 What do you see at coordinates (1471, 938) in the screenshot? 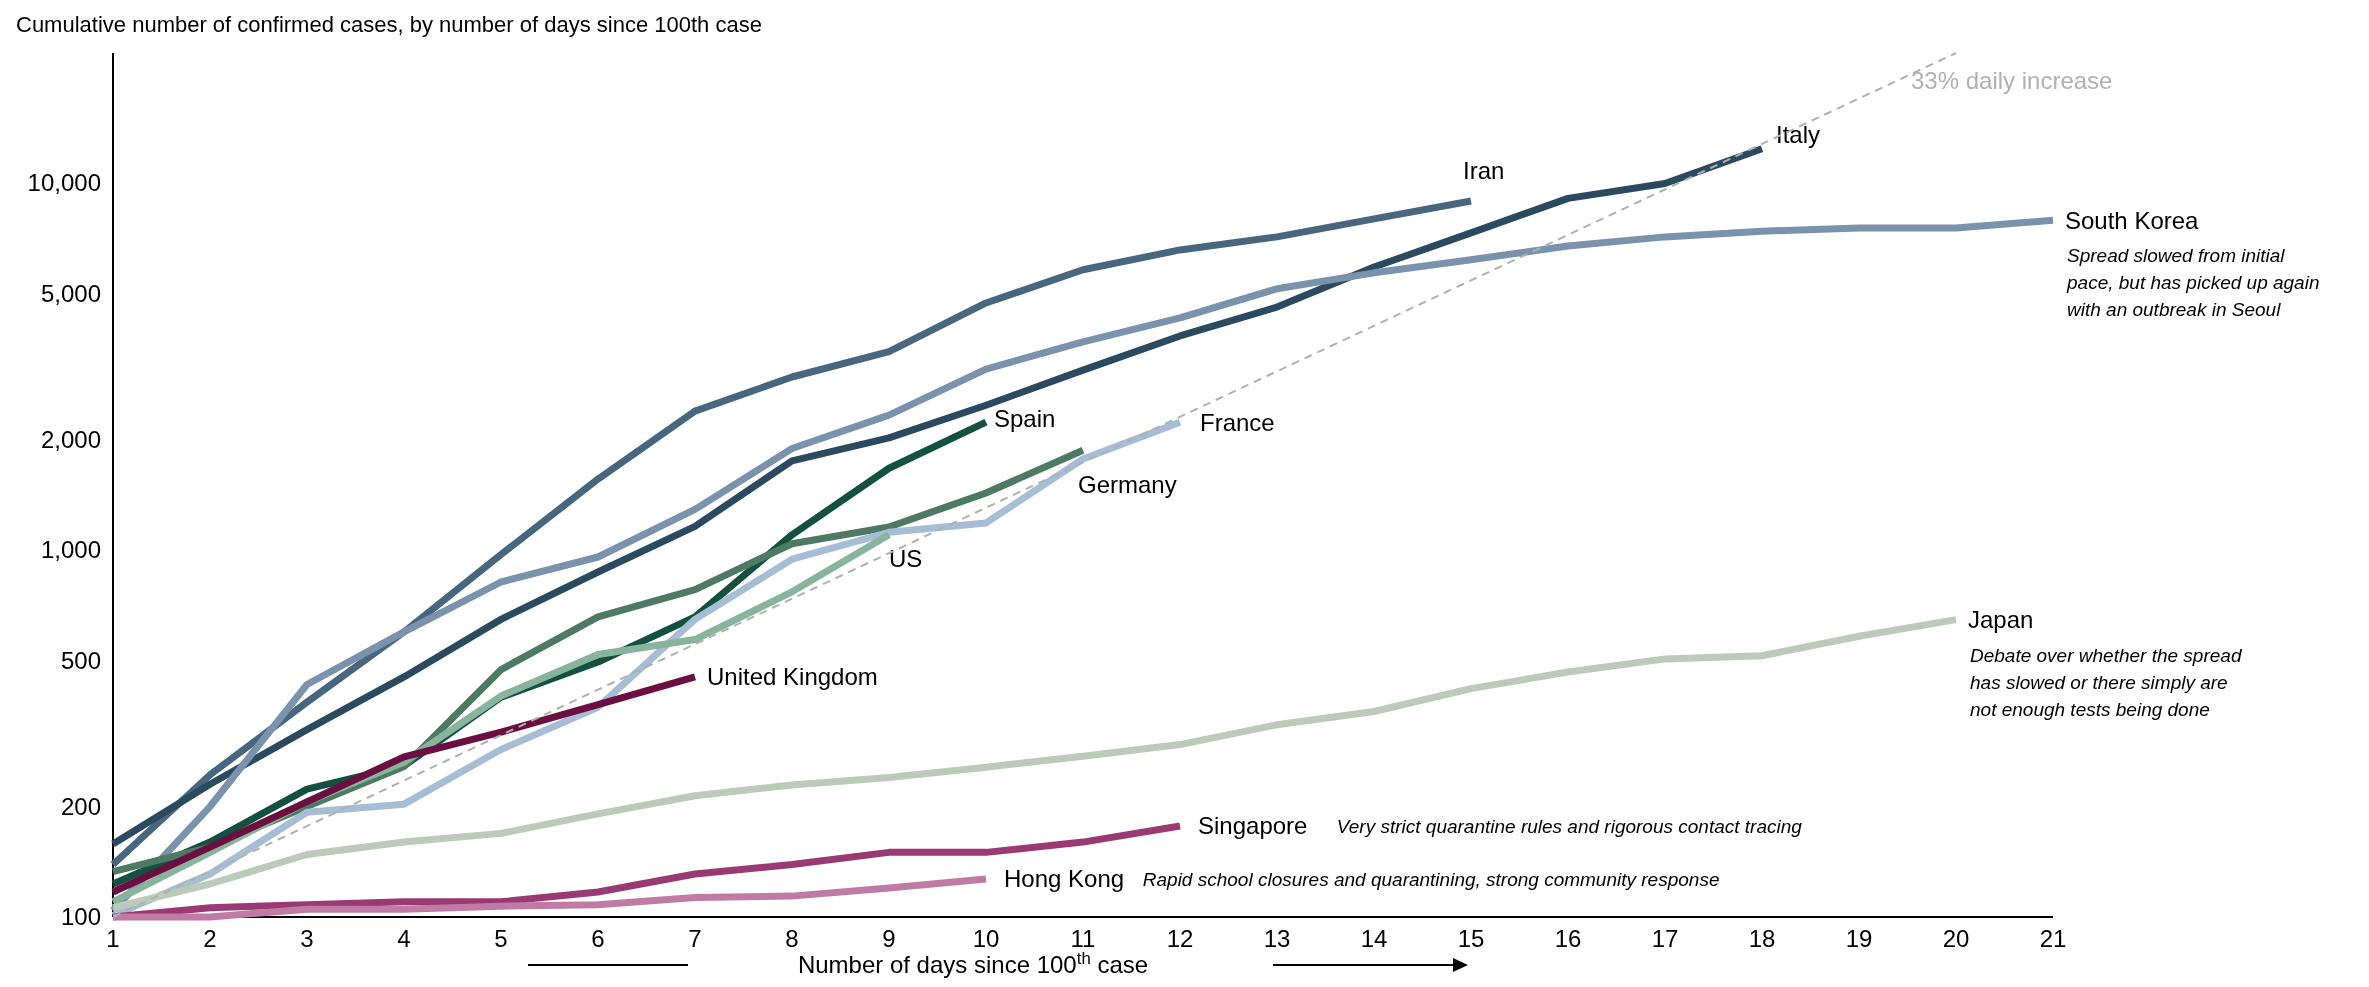
I see `x-tick-label: 15` at bounding box center [1471, 938].